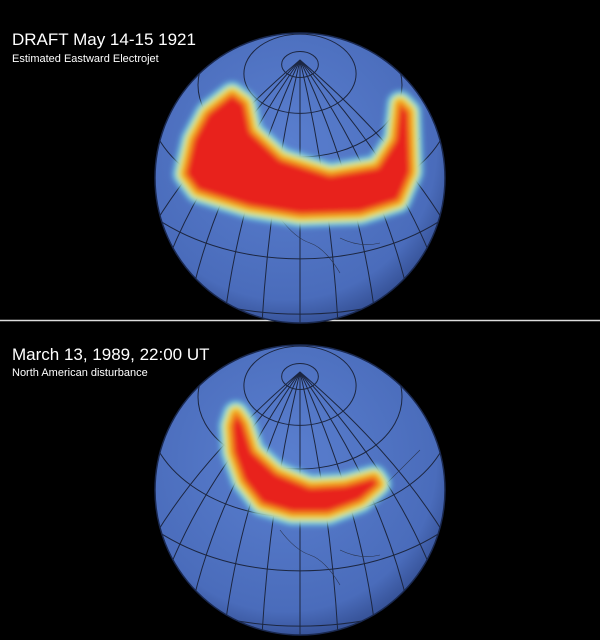 The width and height of the screenshot is (600, 640). I want to click on panel-title: DRAFT May 14-15 1921, so click(104, 39).